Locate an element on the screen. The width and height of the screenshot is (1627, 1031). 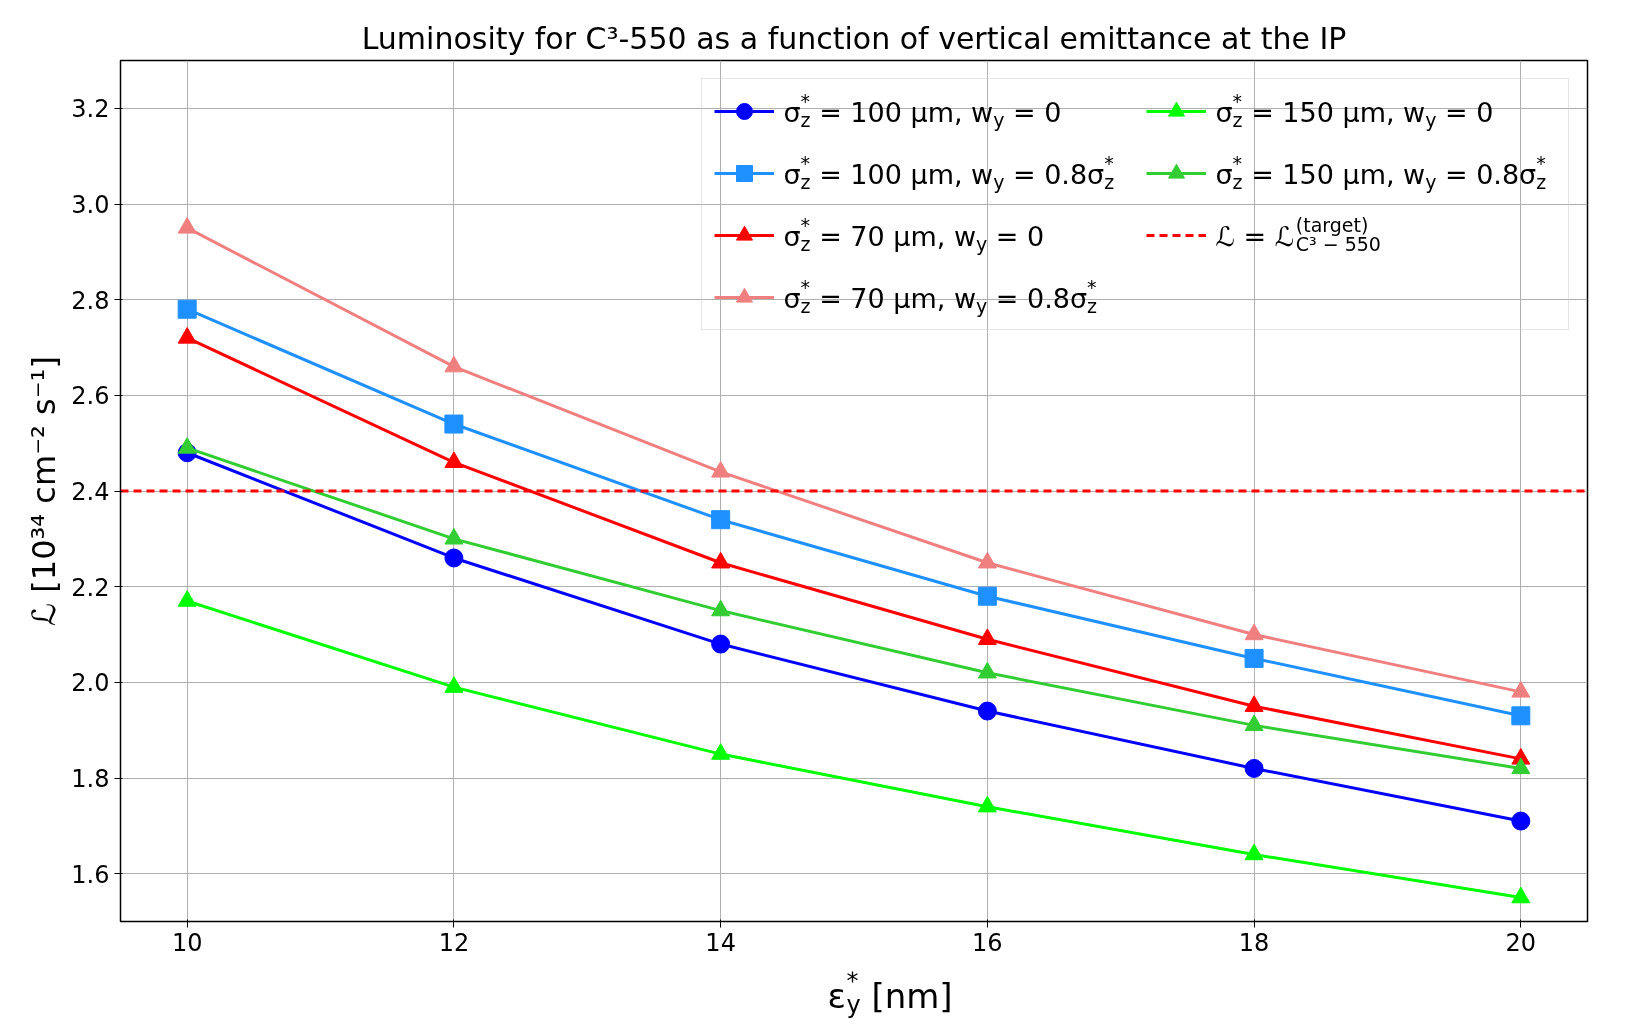
chart-title: Luminosity for C³-550 as a function of vertical emittance at the IP is located at coordinates (854, 38).